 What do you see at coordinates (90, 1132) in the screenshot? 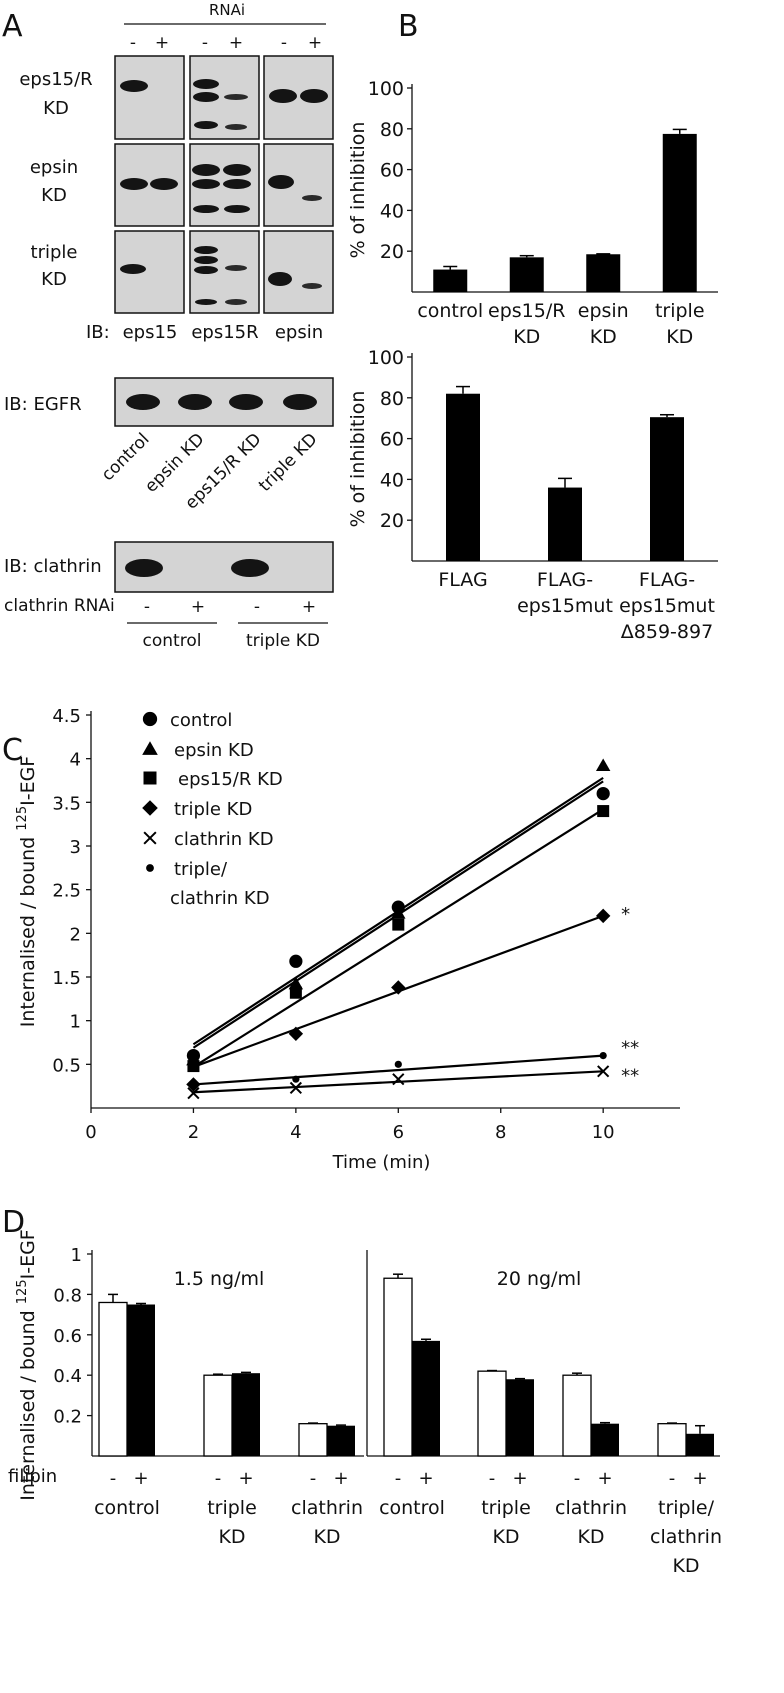
I see `x-tick-label: 0` at bounding box center [90, 1132].